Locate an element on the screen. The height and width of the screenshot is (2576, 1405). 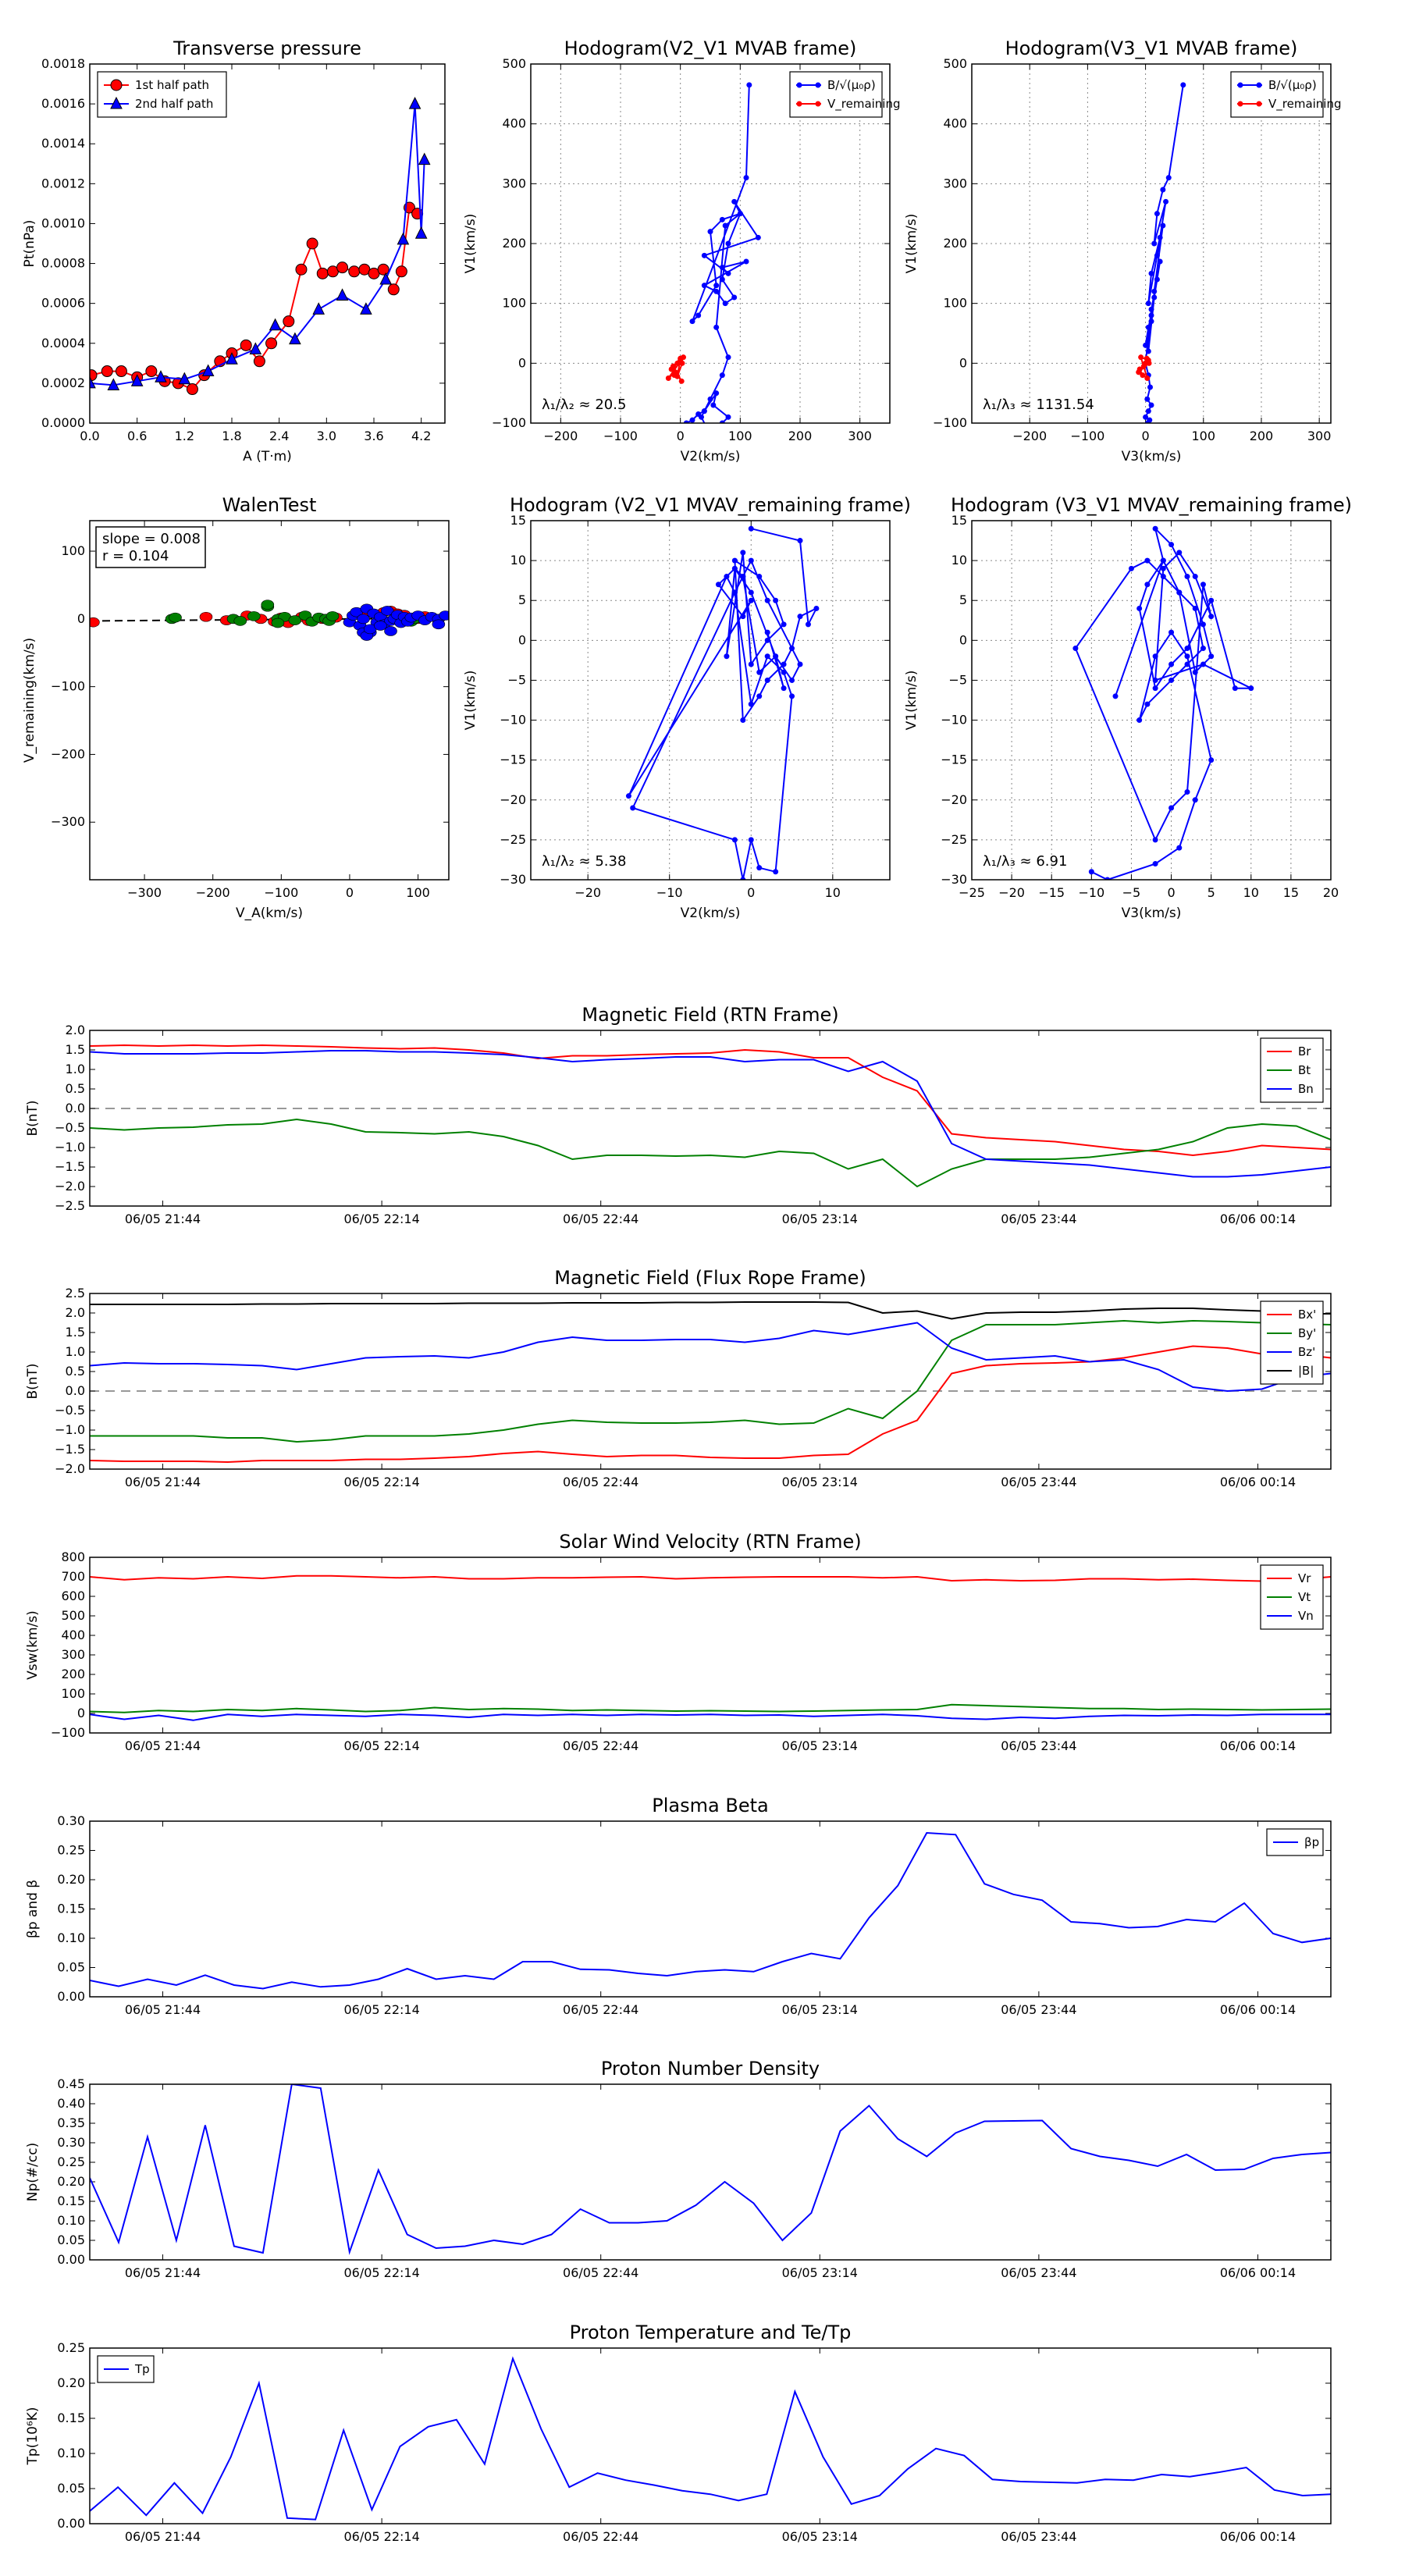
y-tick-label: −0.5 is located at coordinates (70, 1410).